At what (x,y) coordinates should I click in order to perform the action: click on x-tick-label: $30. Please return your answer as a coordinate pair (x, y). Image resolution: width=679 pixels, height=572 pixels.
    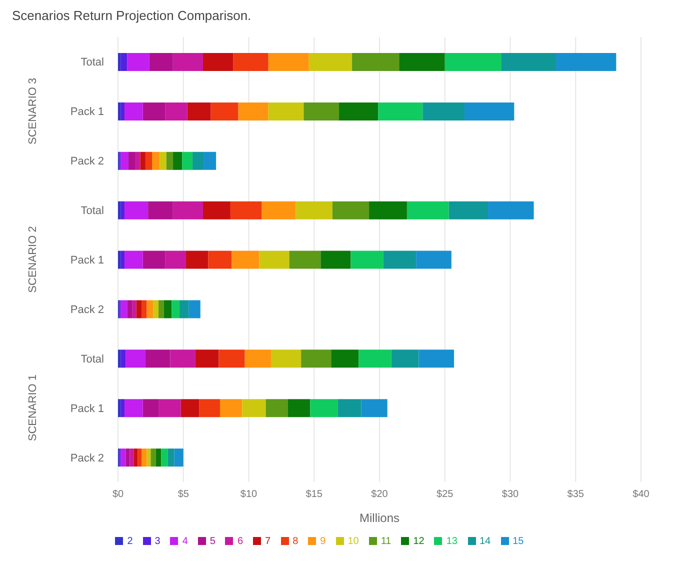
    Looking at the image, I should click on (511, 494).